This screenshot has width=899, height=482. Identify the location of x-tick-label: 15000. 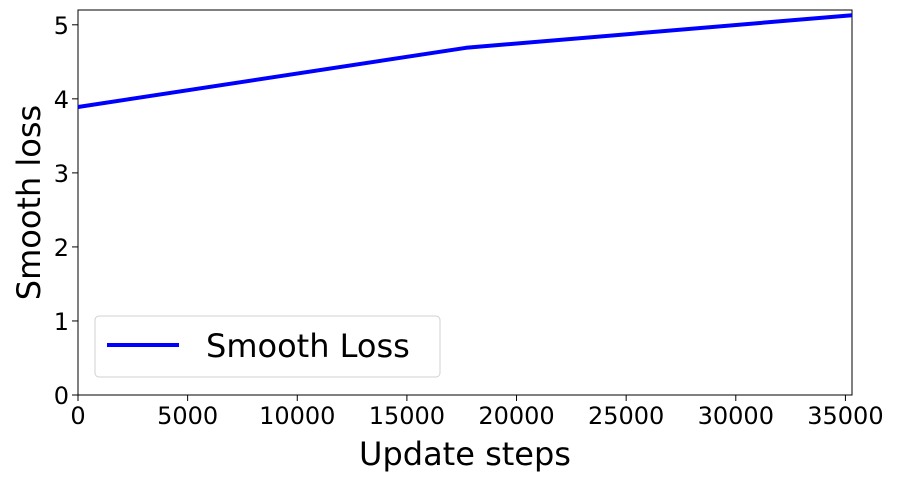
(407, 416).